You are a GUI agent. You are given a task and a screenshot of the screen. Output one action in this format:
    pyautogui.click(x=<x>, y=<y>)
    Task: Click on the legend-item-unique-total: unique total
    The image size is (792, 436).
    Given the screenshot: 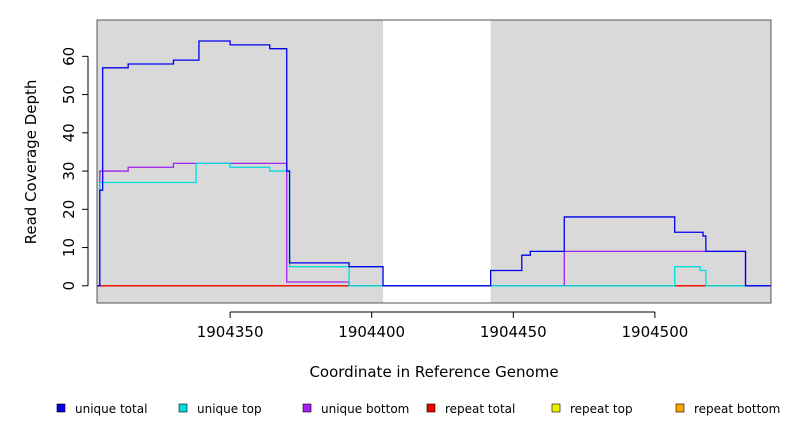 What is the action you would take?
    pyautogui.click(x=101, y=409)
    